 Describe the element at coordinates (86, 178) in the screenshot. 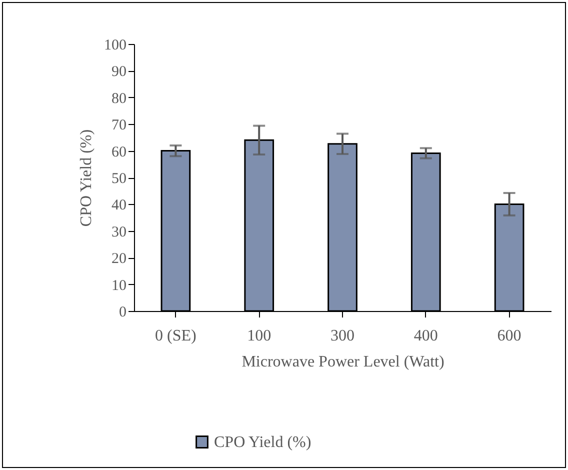

I see `y-axis-title: CPO Yield (%)` at that location.